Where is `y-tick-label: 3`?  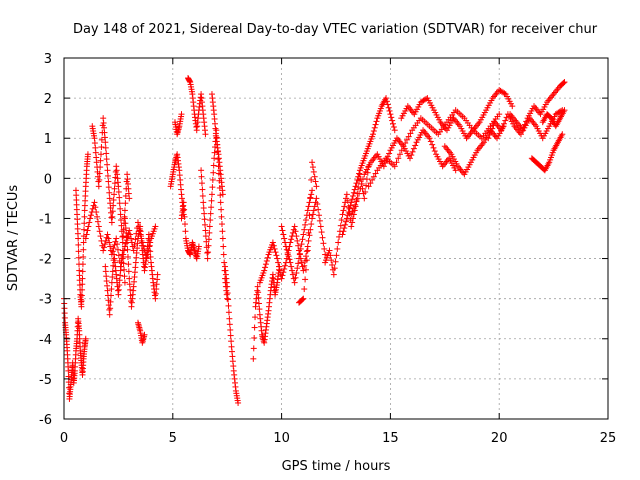
y-tick-label: 3 is located at coordinates (48, 59).